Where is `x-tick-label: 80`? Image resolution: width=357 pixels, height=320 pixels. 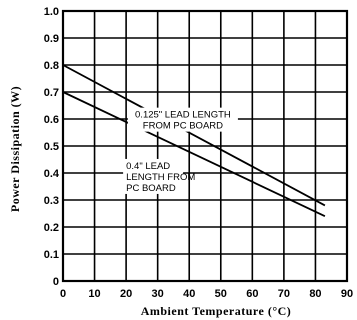
x-tick-label: 80 is located at coordinates (315, 294).